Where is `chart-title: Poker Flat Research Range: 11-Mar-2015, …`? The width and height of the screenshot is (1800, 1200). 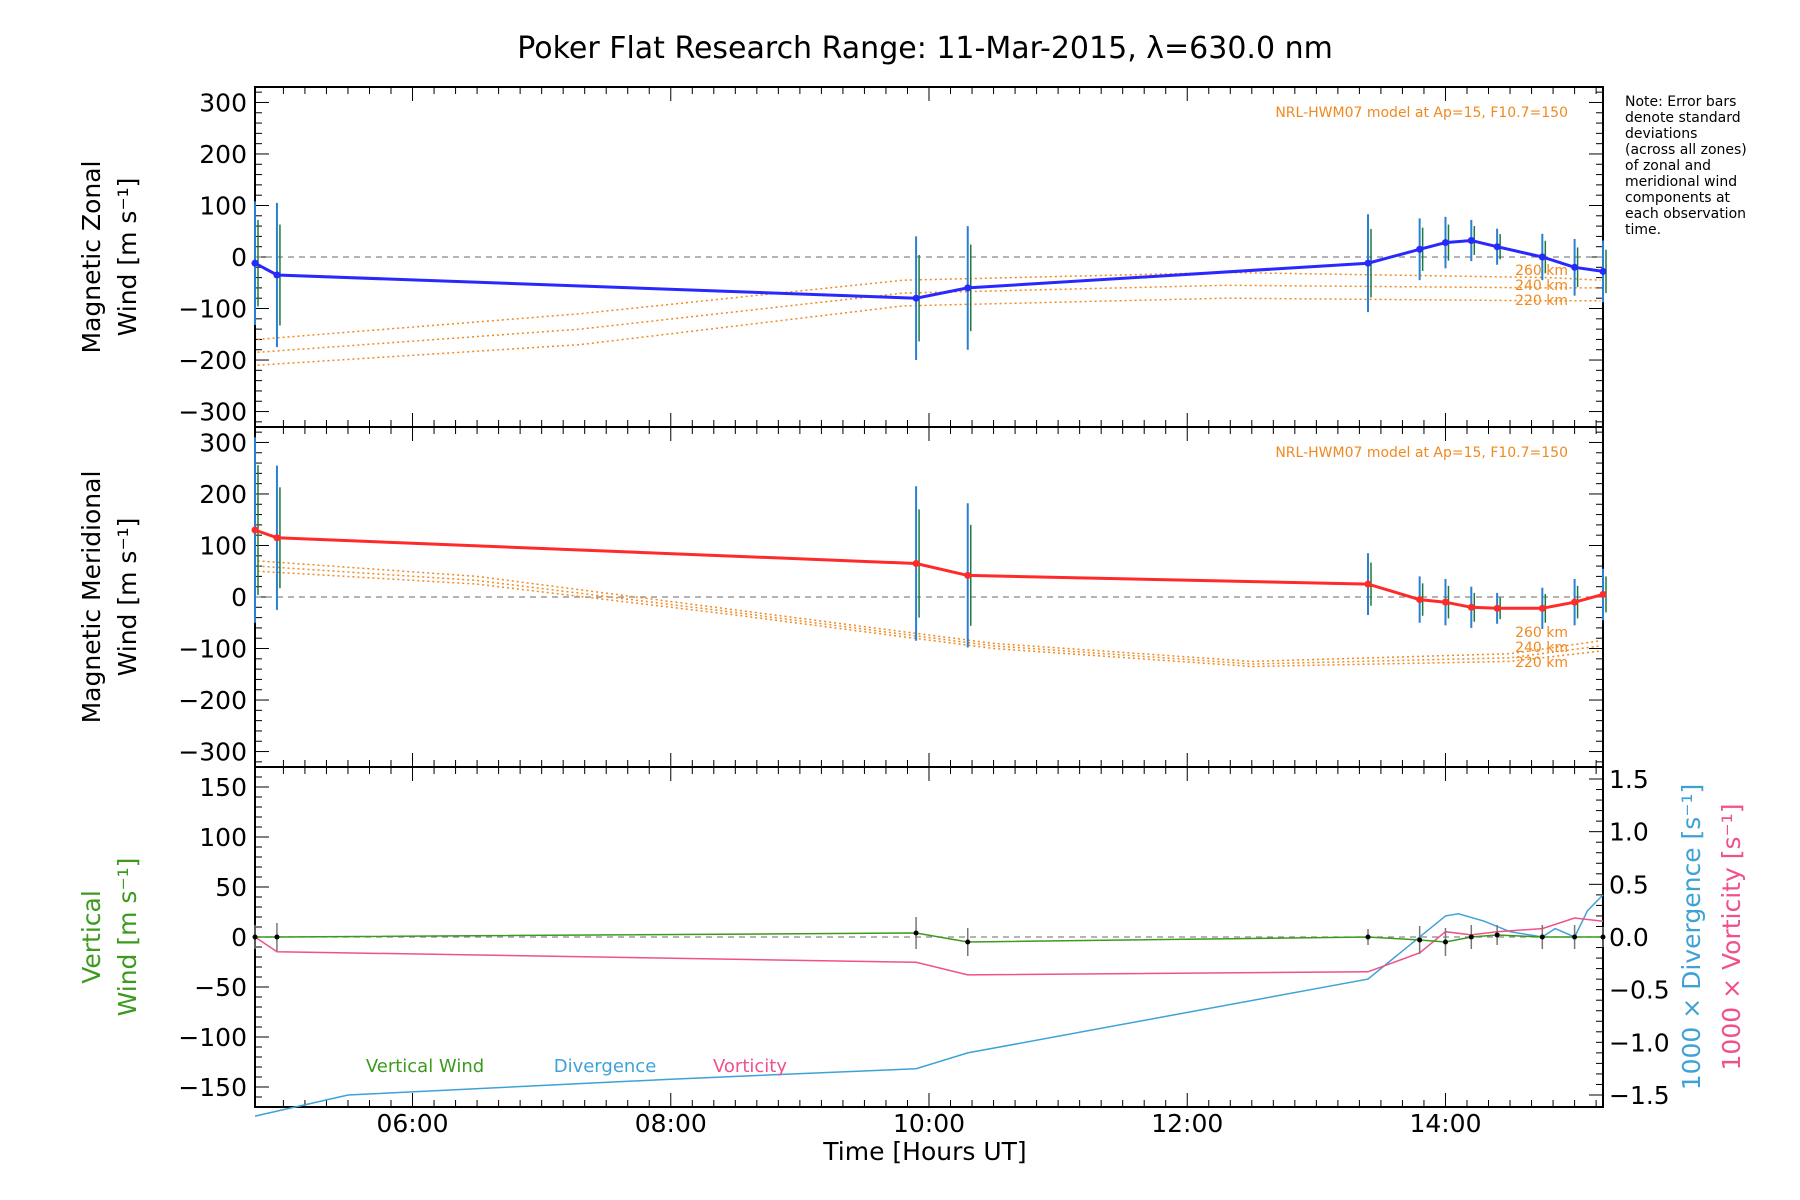
chart-title: Poker Flat Research Range: 11-Mar-2015, … is located at coordinates (925, 48).